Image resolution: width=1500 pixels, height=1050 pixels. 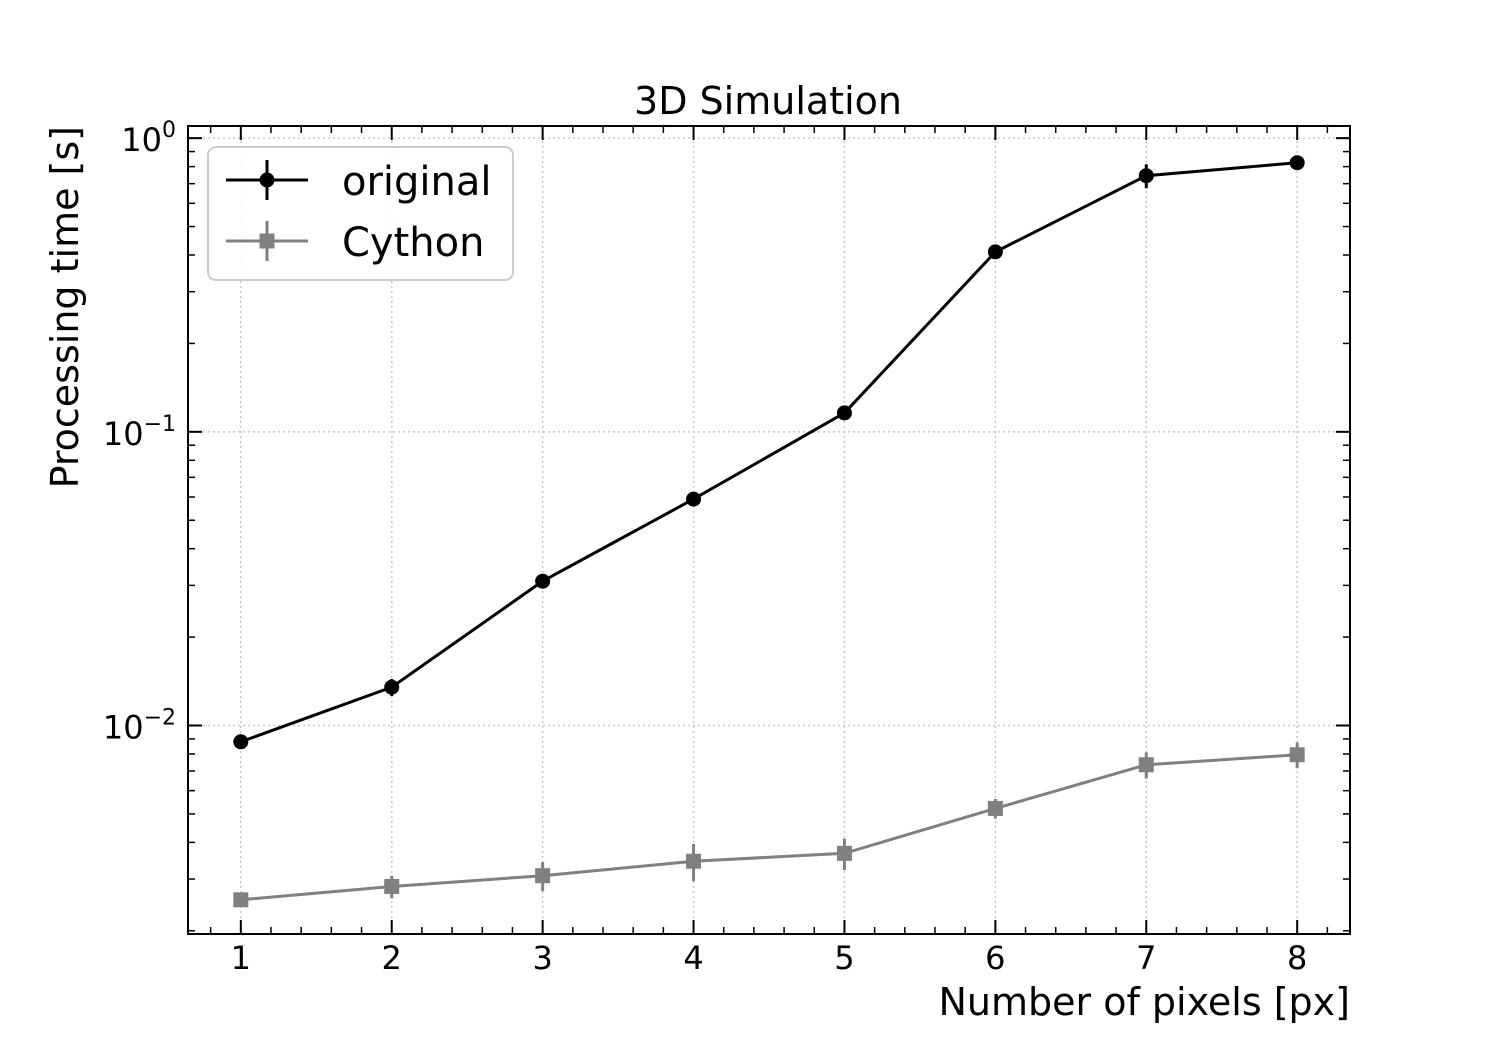 What do you see at coordinates (1146, 958) in the screenshot?
I see `x-tick-label: 7` at bounding box center [1146, 958].